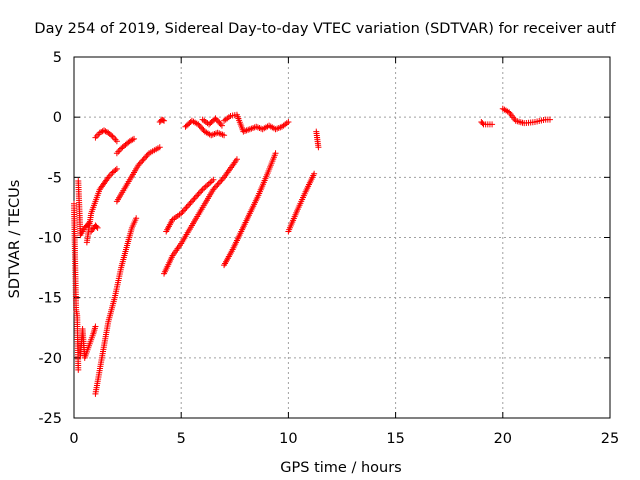 The image size is (640, 480). I want to click on y-tick-label: -20, so click(50, 359).